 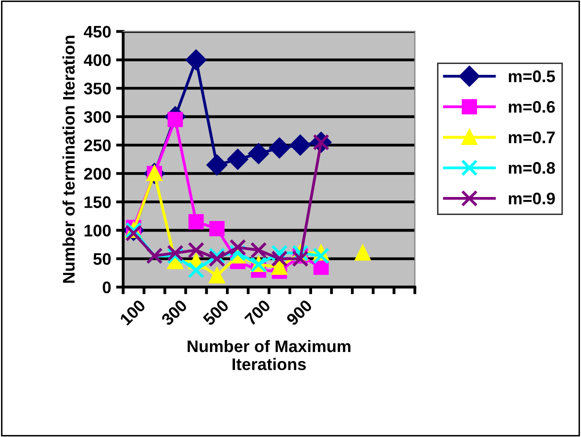 I want to click on y-tick-label: 200, so click(x=97, y=174).